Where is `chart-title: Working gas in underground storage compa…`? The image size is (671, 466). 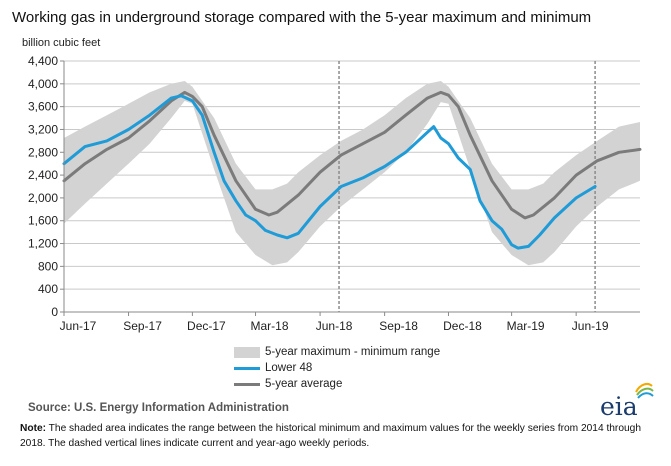 chart-title: Working gas in underground storage compa… is located at coordinates (302, 17).